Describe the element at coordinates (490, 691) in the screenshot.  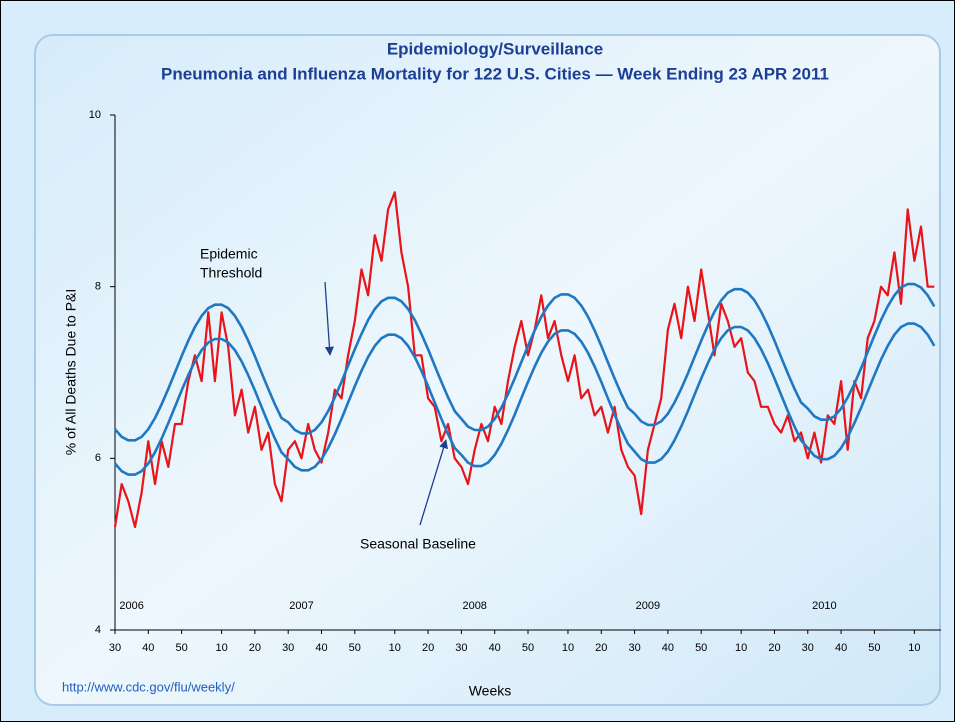
I see `x-axis-label: Weeks` at that location.